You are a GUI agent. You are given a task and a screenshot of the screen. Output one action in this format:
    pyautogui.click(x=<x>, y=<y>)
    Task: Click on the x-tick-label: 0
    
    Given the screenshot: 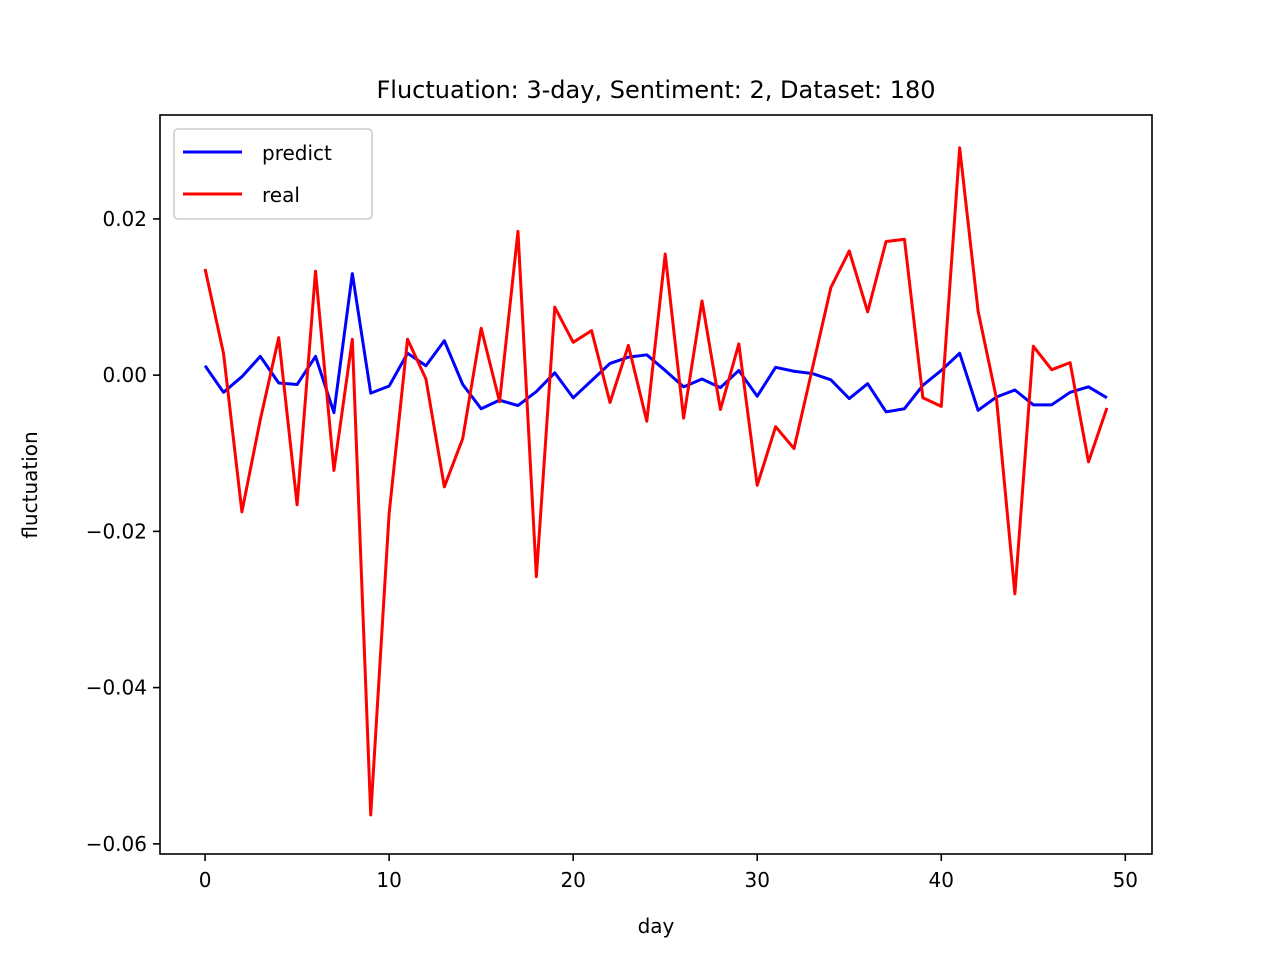 What is the action you would take?
    pyautogui.click(x=205, y=880)
    